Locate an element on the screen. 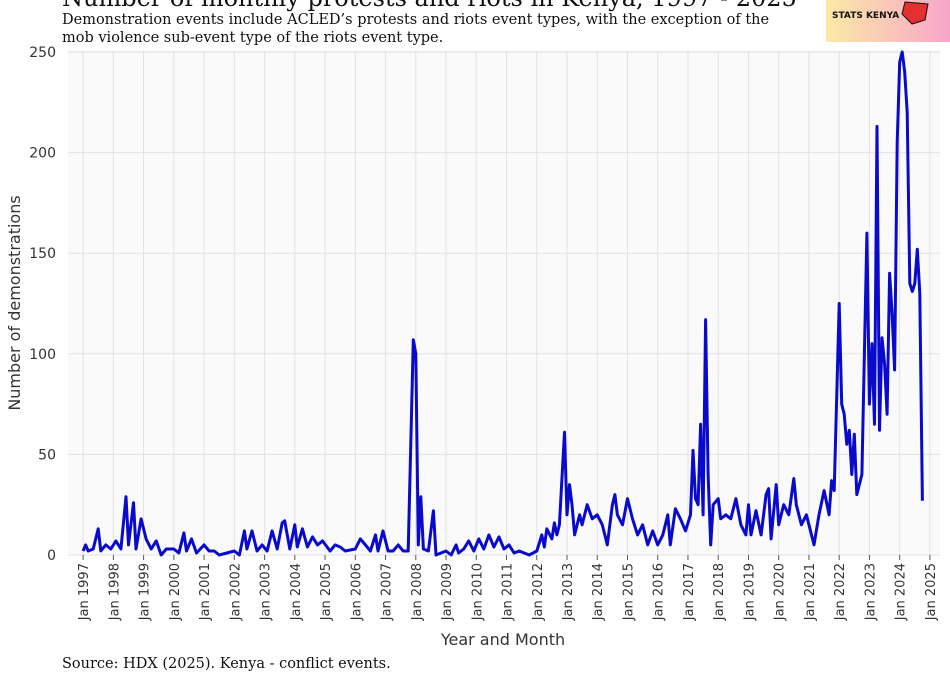  y-tick-label: 0 is located at coordinates (51, 556).